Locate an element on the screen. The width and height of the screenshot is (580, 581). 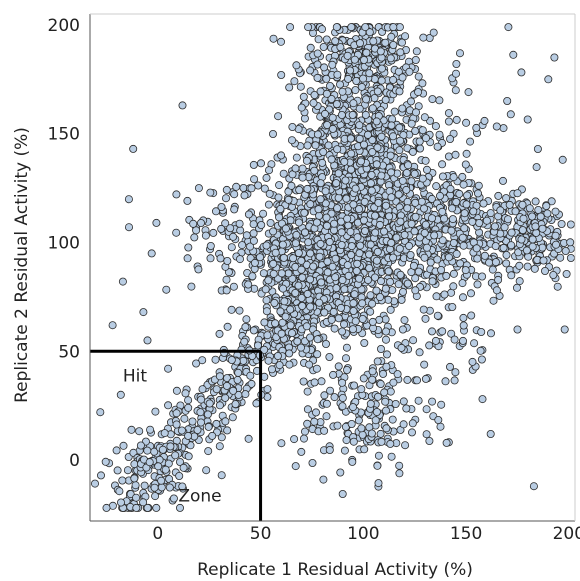
y-tick-label: 100 is located at coordinates (64, 243).